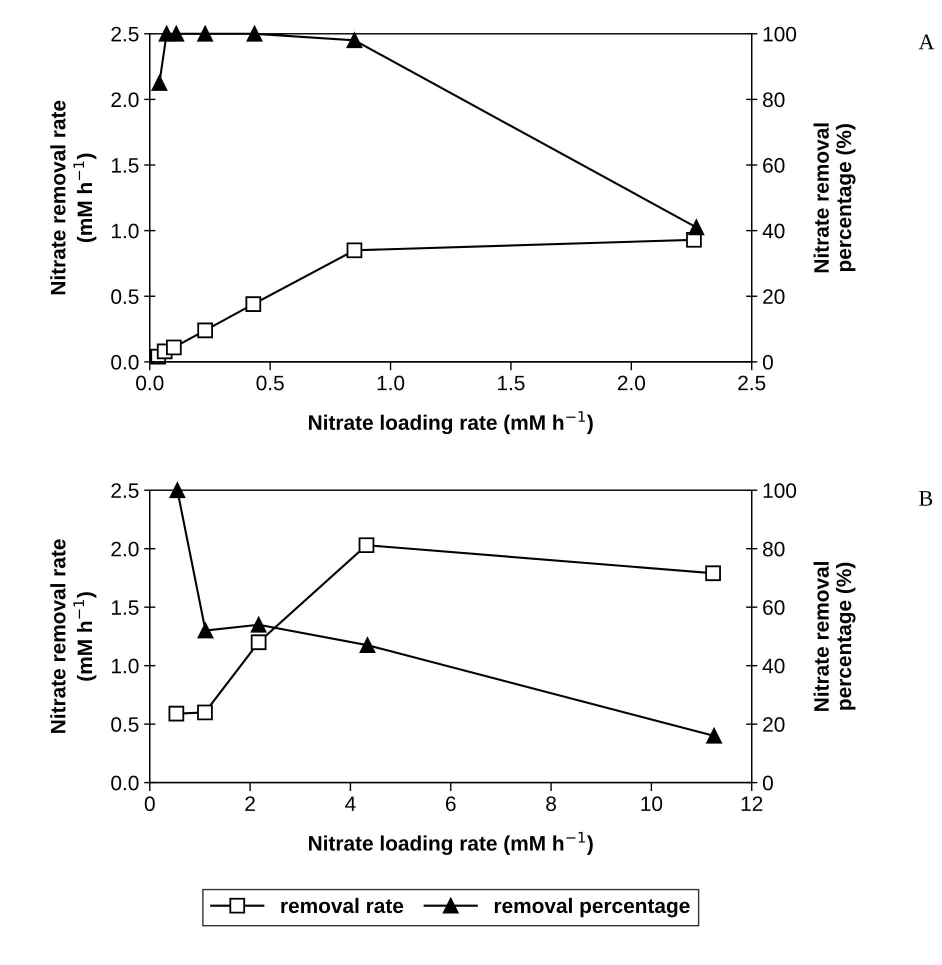  Describe the element at coordinates (391, 383) in the screenshot. I see `x-tick-label: 1.0` at that location.